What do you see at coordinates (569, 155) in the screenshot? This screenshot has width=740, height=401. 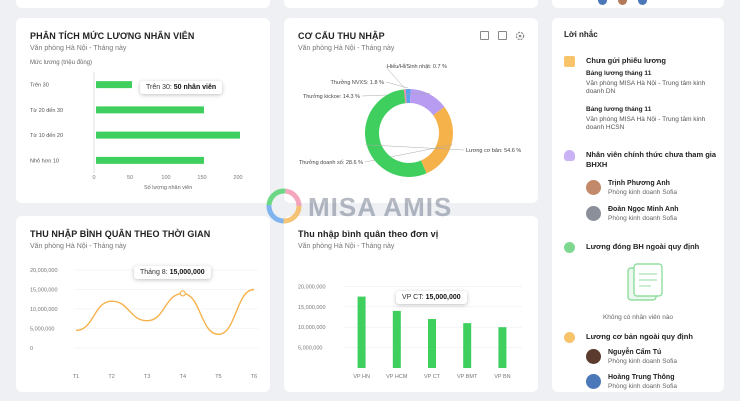 I see `shield-icon` at bounding box center [569, 155].